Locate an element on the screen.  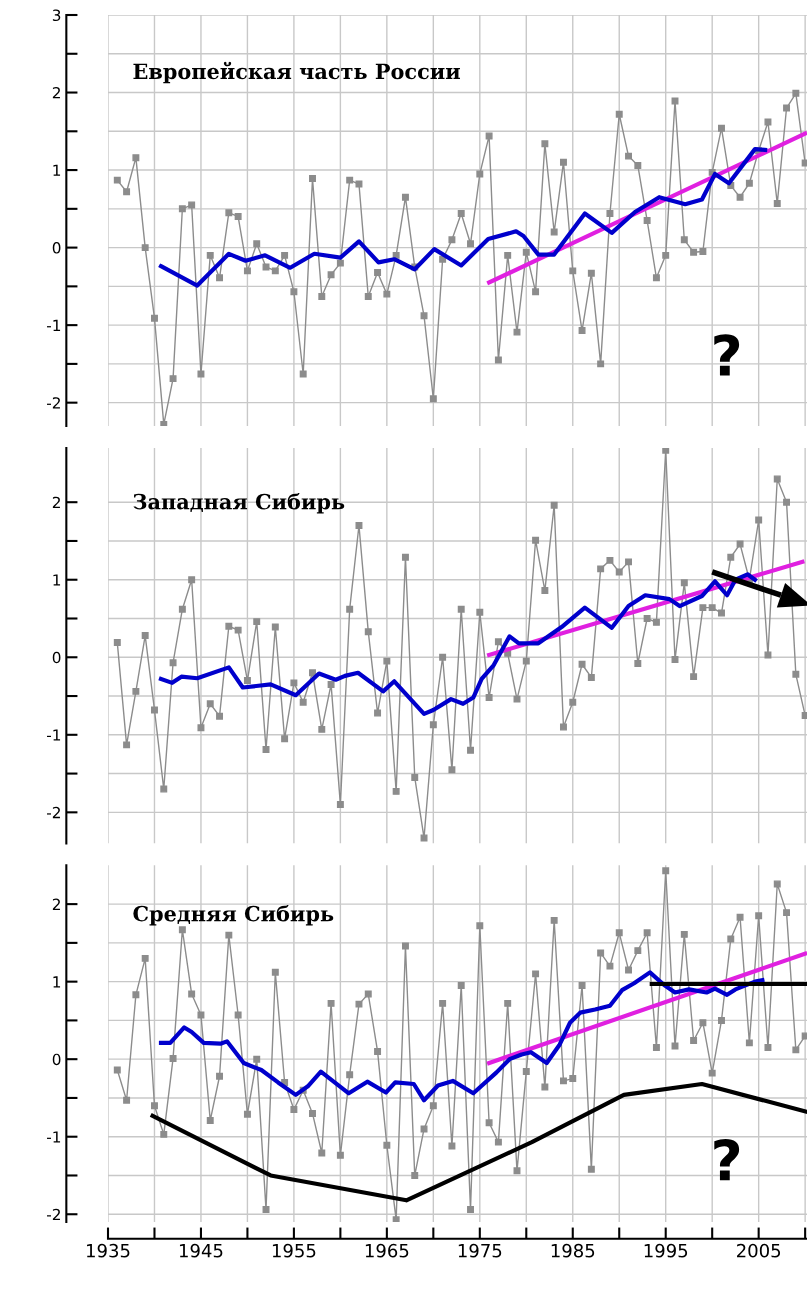
x-tick-label: 1935 is located at coordinates (108, 1250).